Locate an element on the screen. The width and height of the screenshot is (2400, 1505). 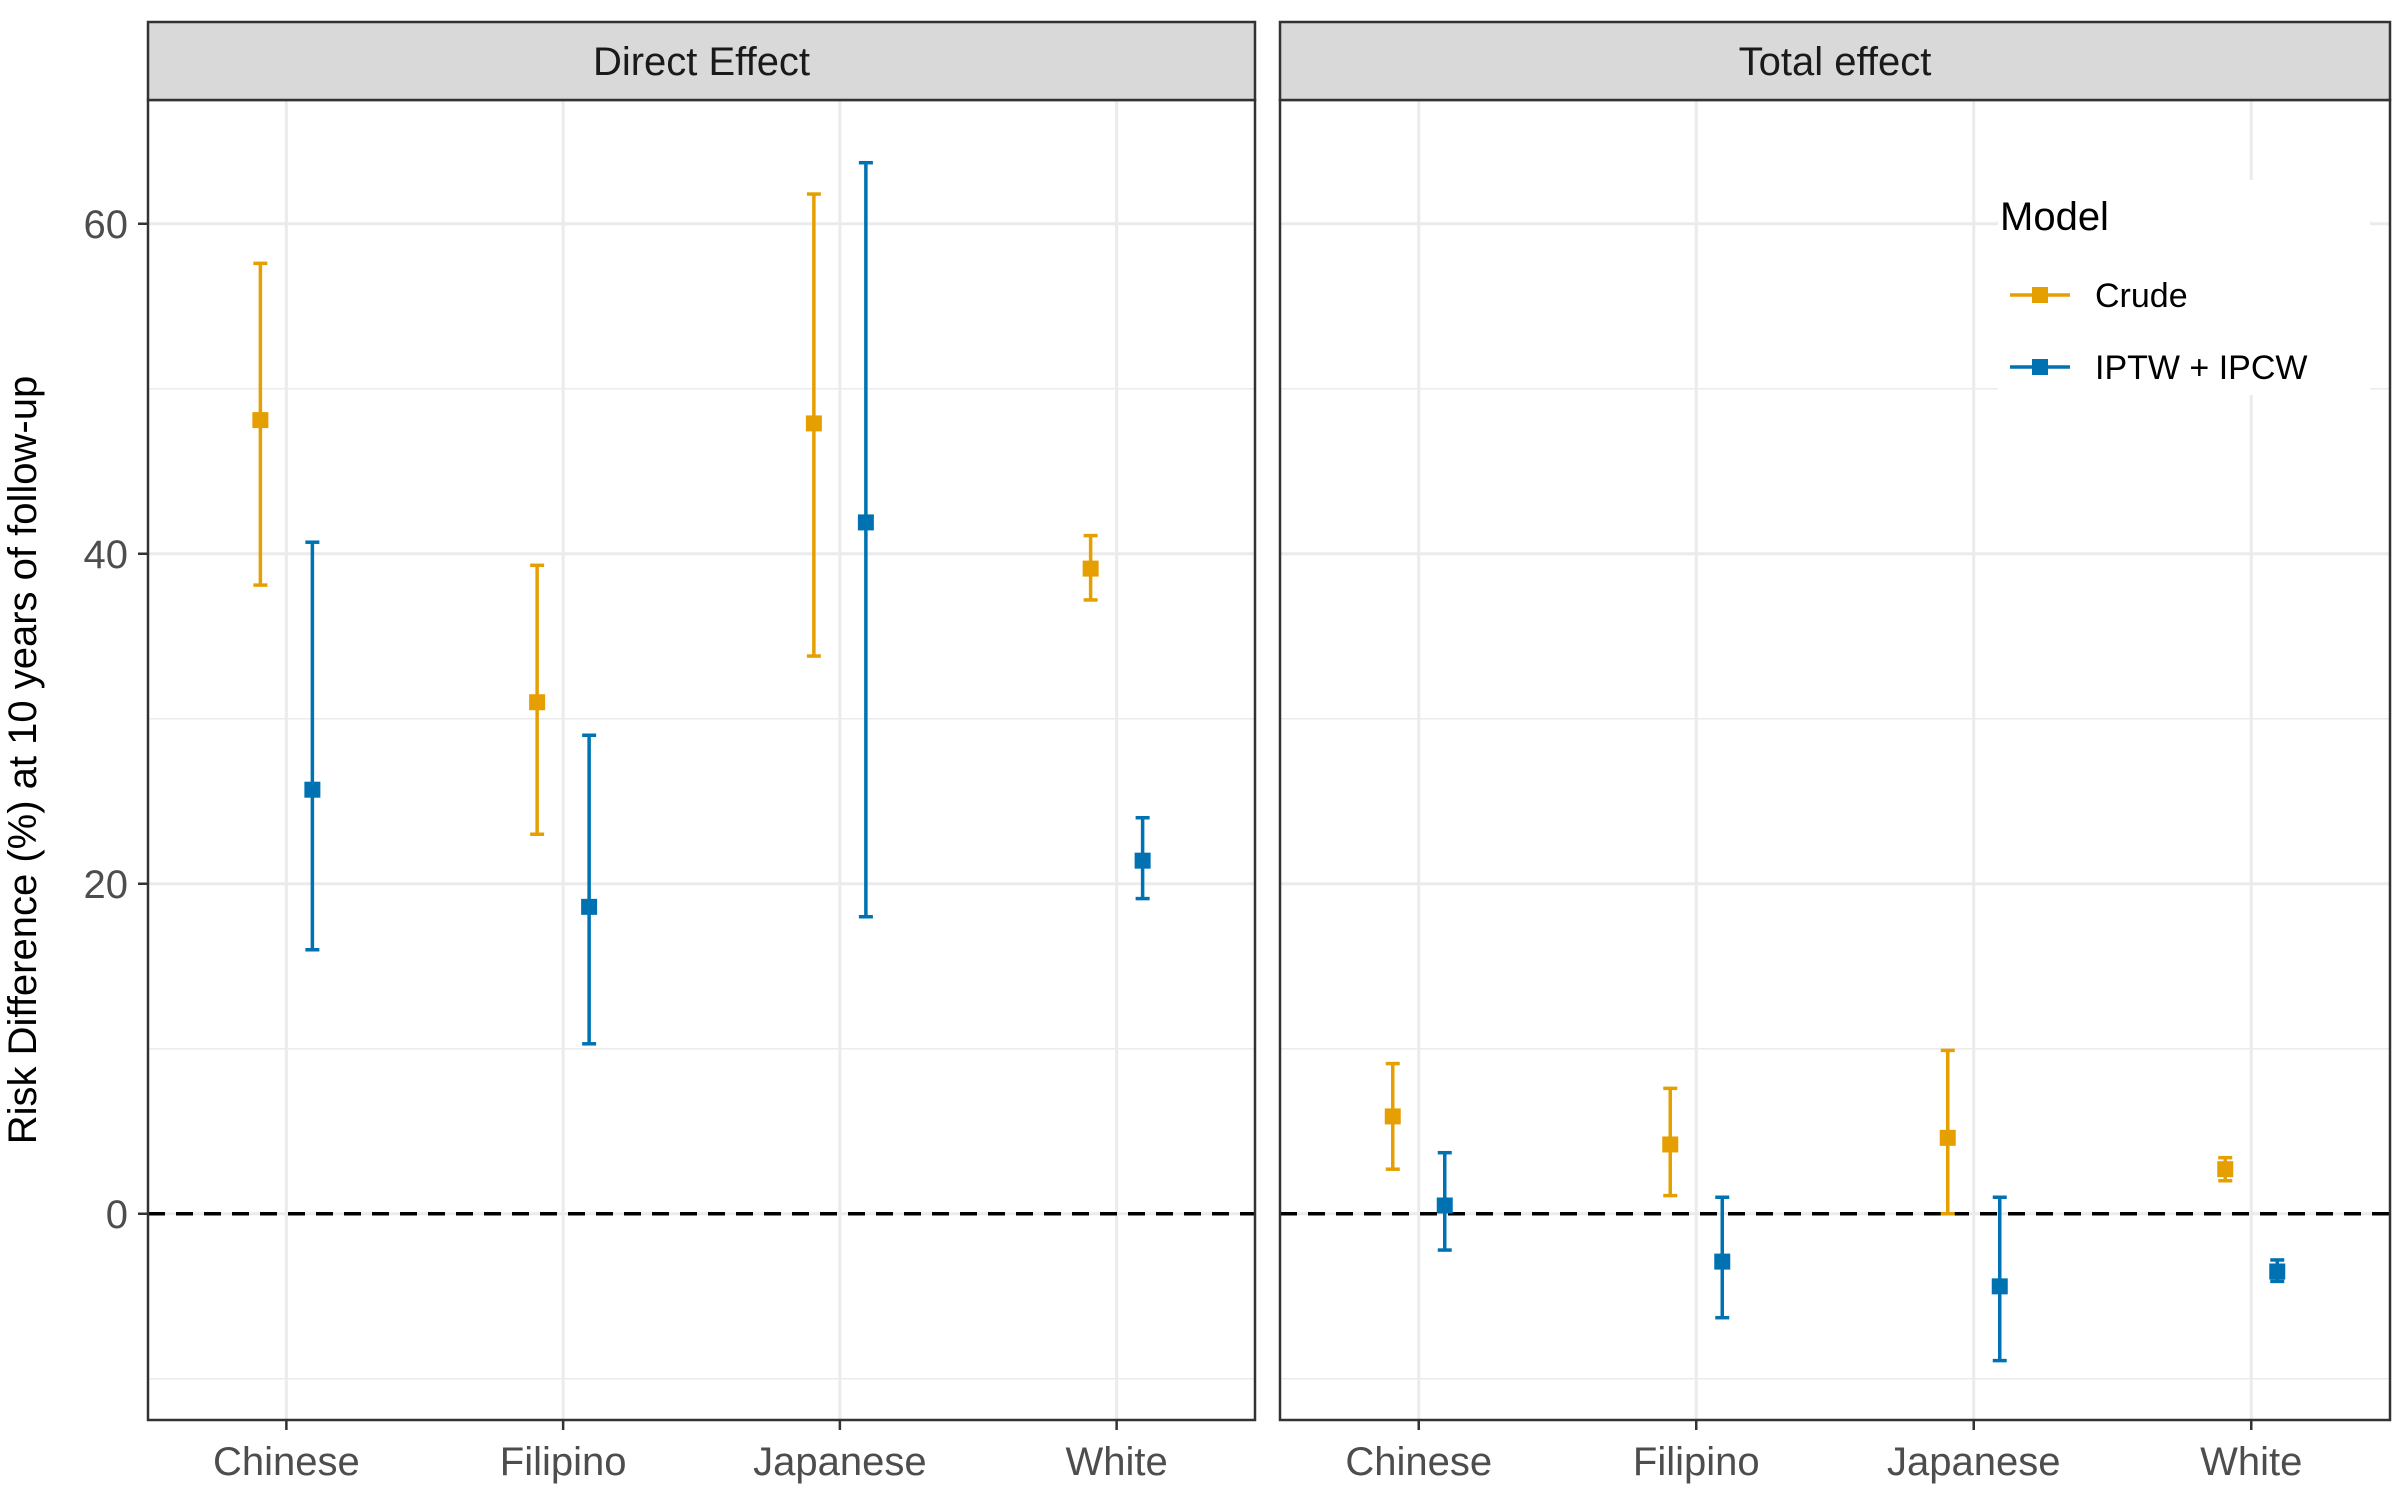
y-tick-label: 40 is located at coordinates (106, 555).